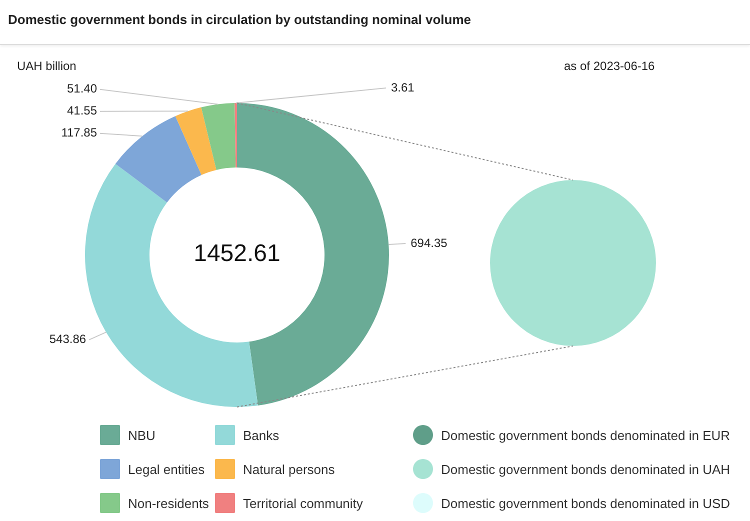  What do you see at coordinates (82, 111) in the screenshot?
I see `data-label: 41.55` at bounding box center [82, 111].